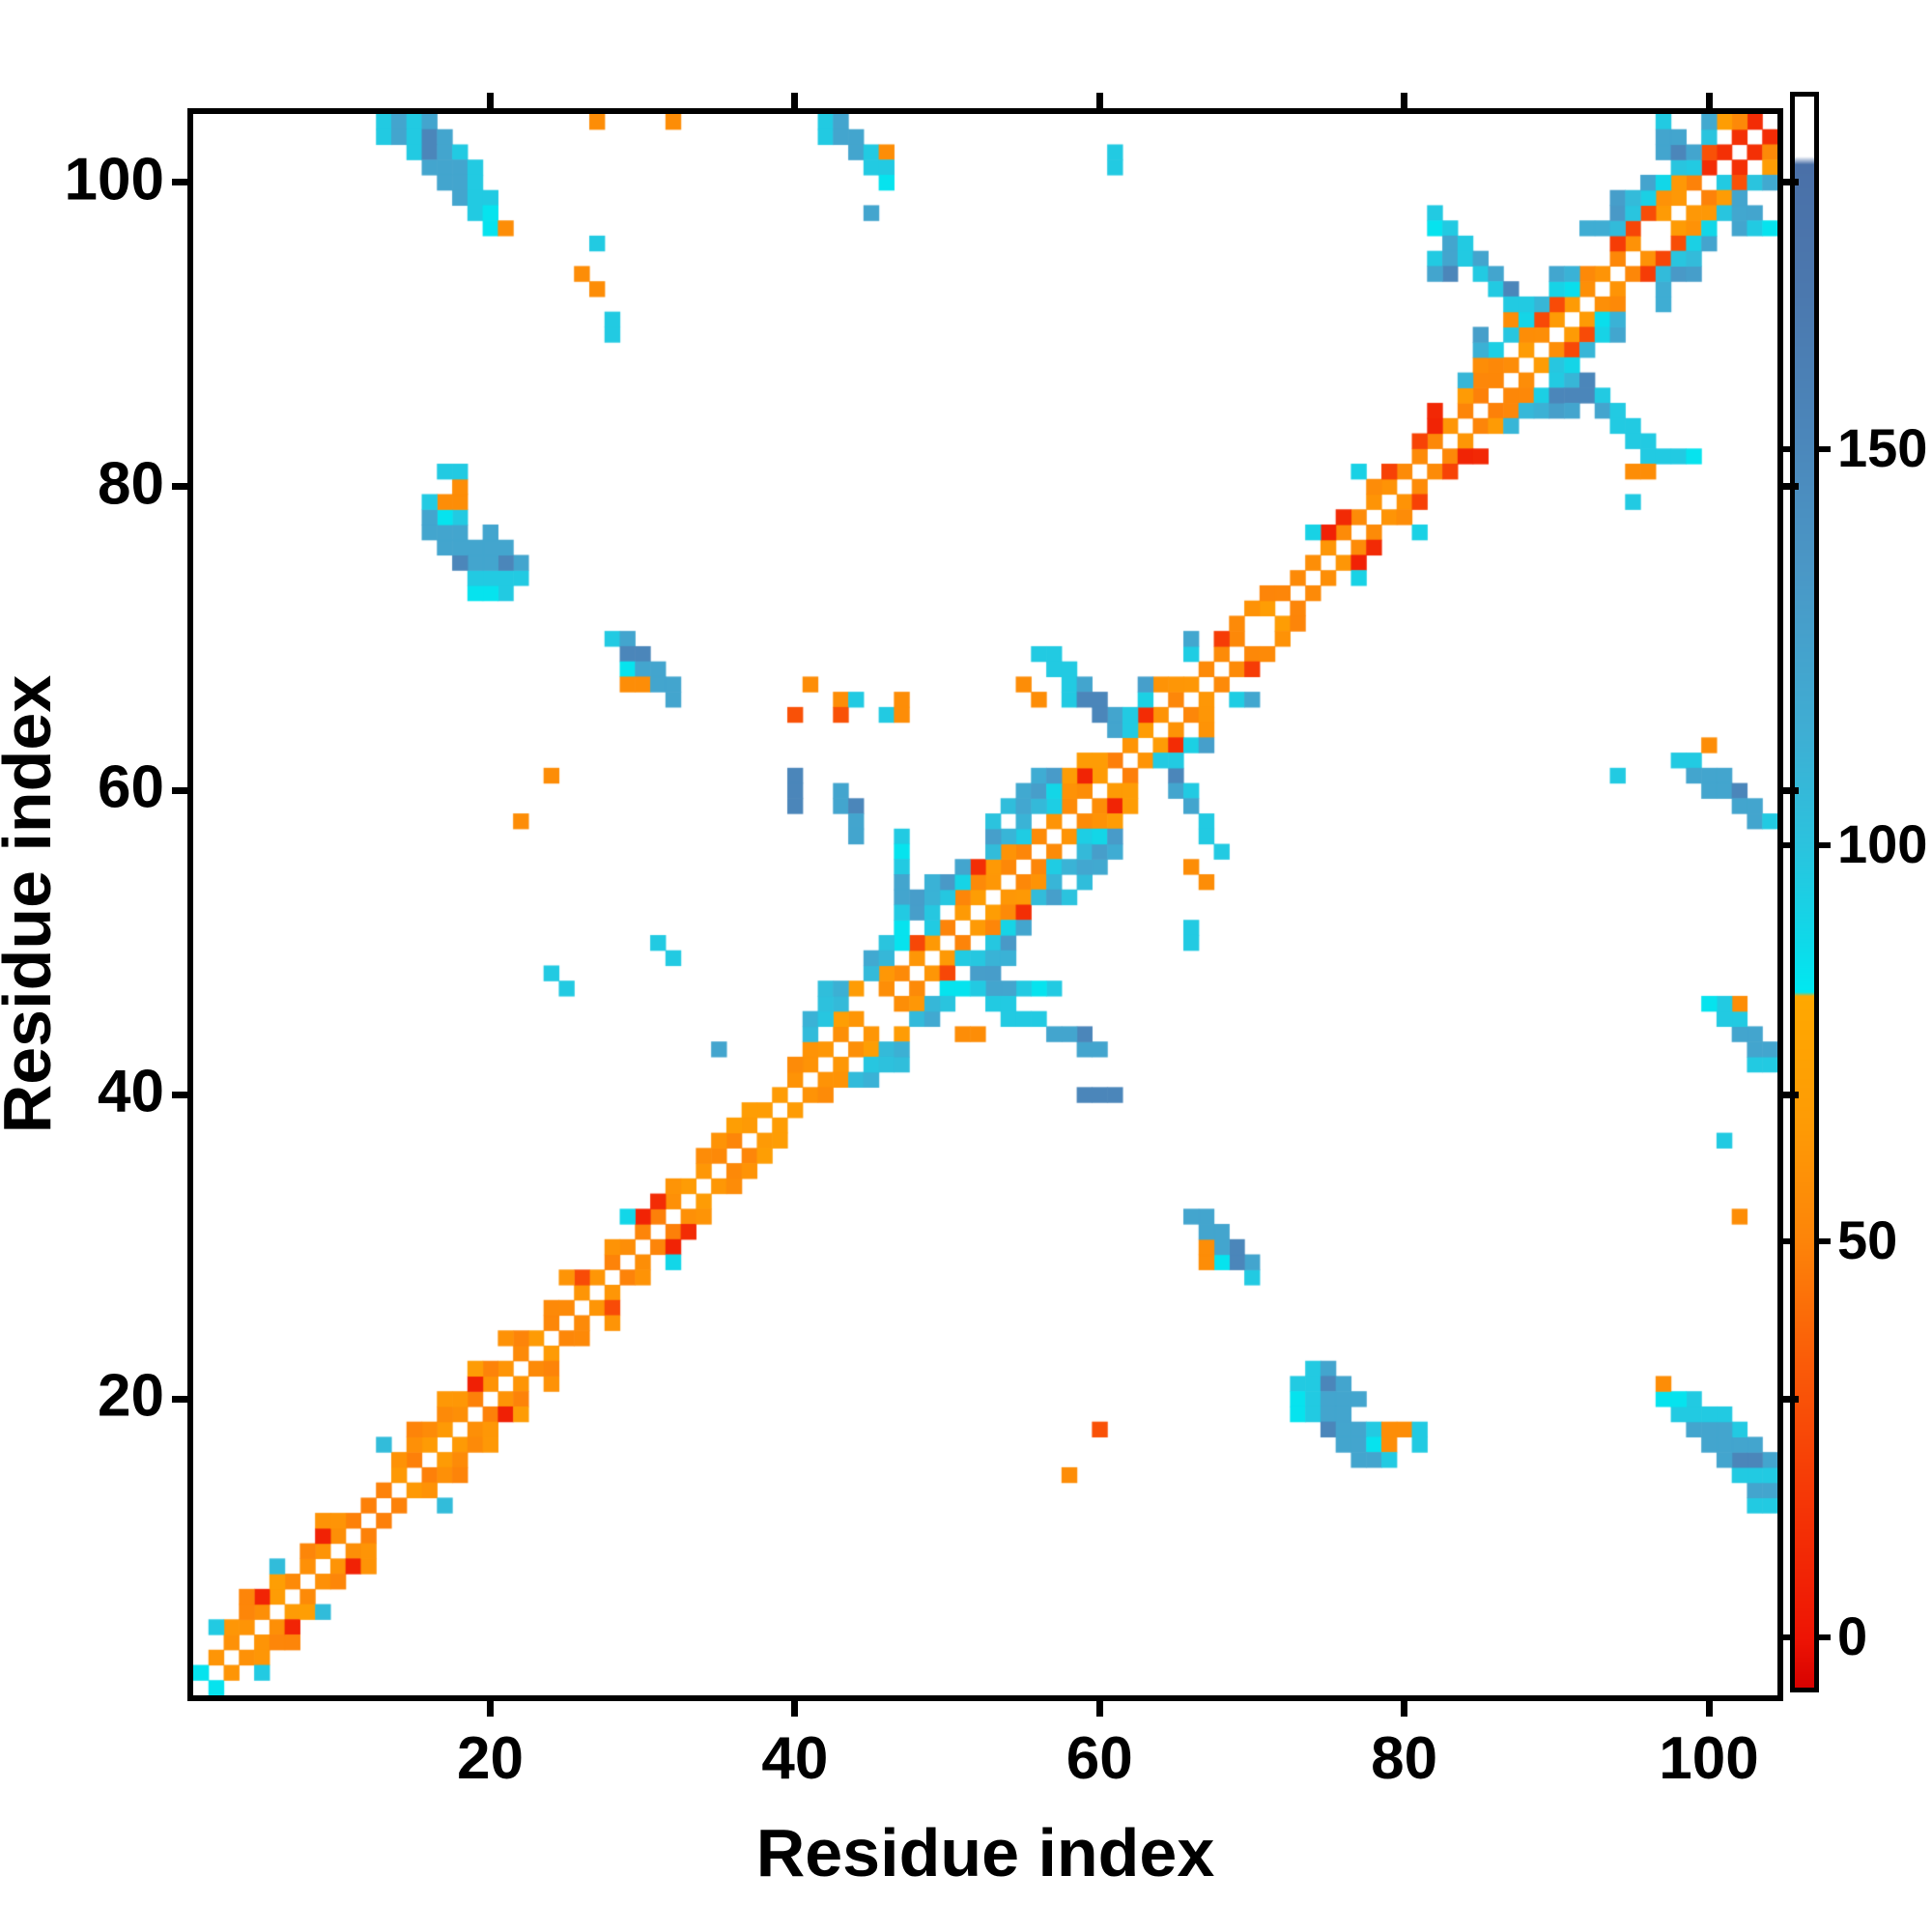  What do you see at coordinates (1882, 448) in the screenshot?
I see `colorbar-tick-label: 150` at bounding box center [1882, 448].